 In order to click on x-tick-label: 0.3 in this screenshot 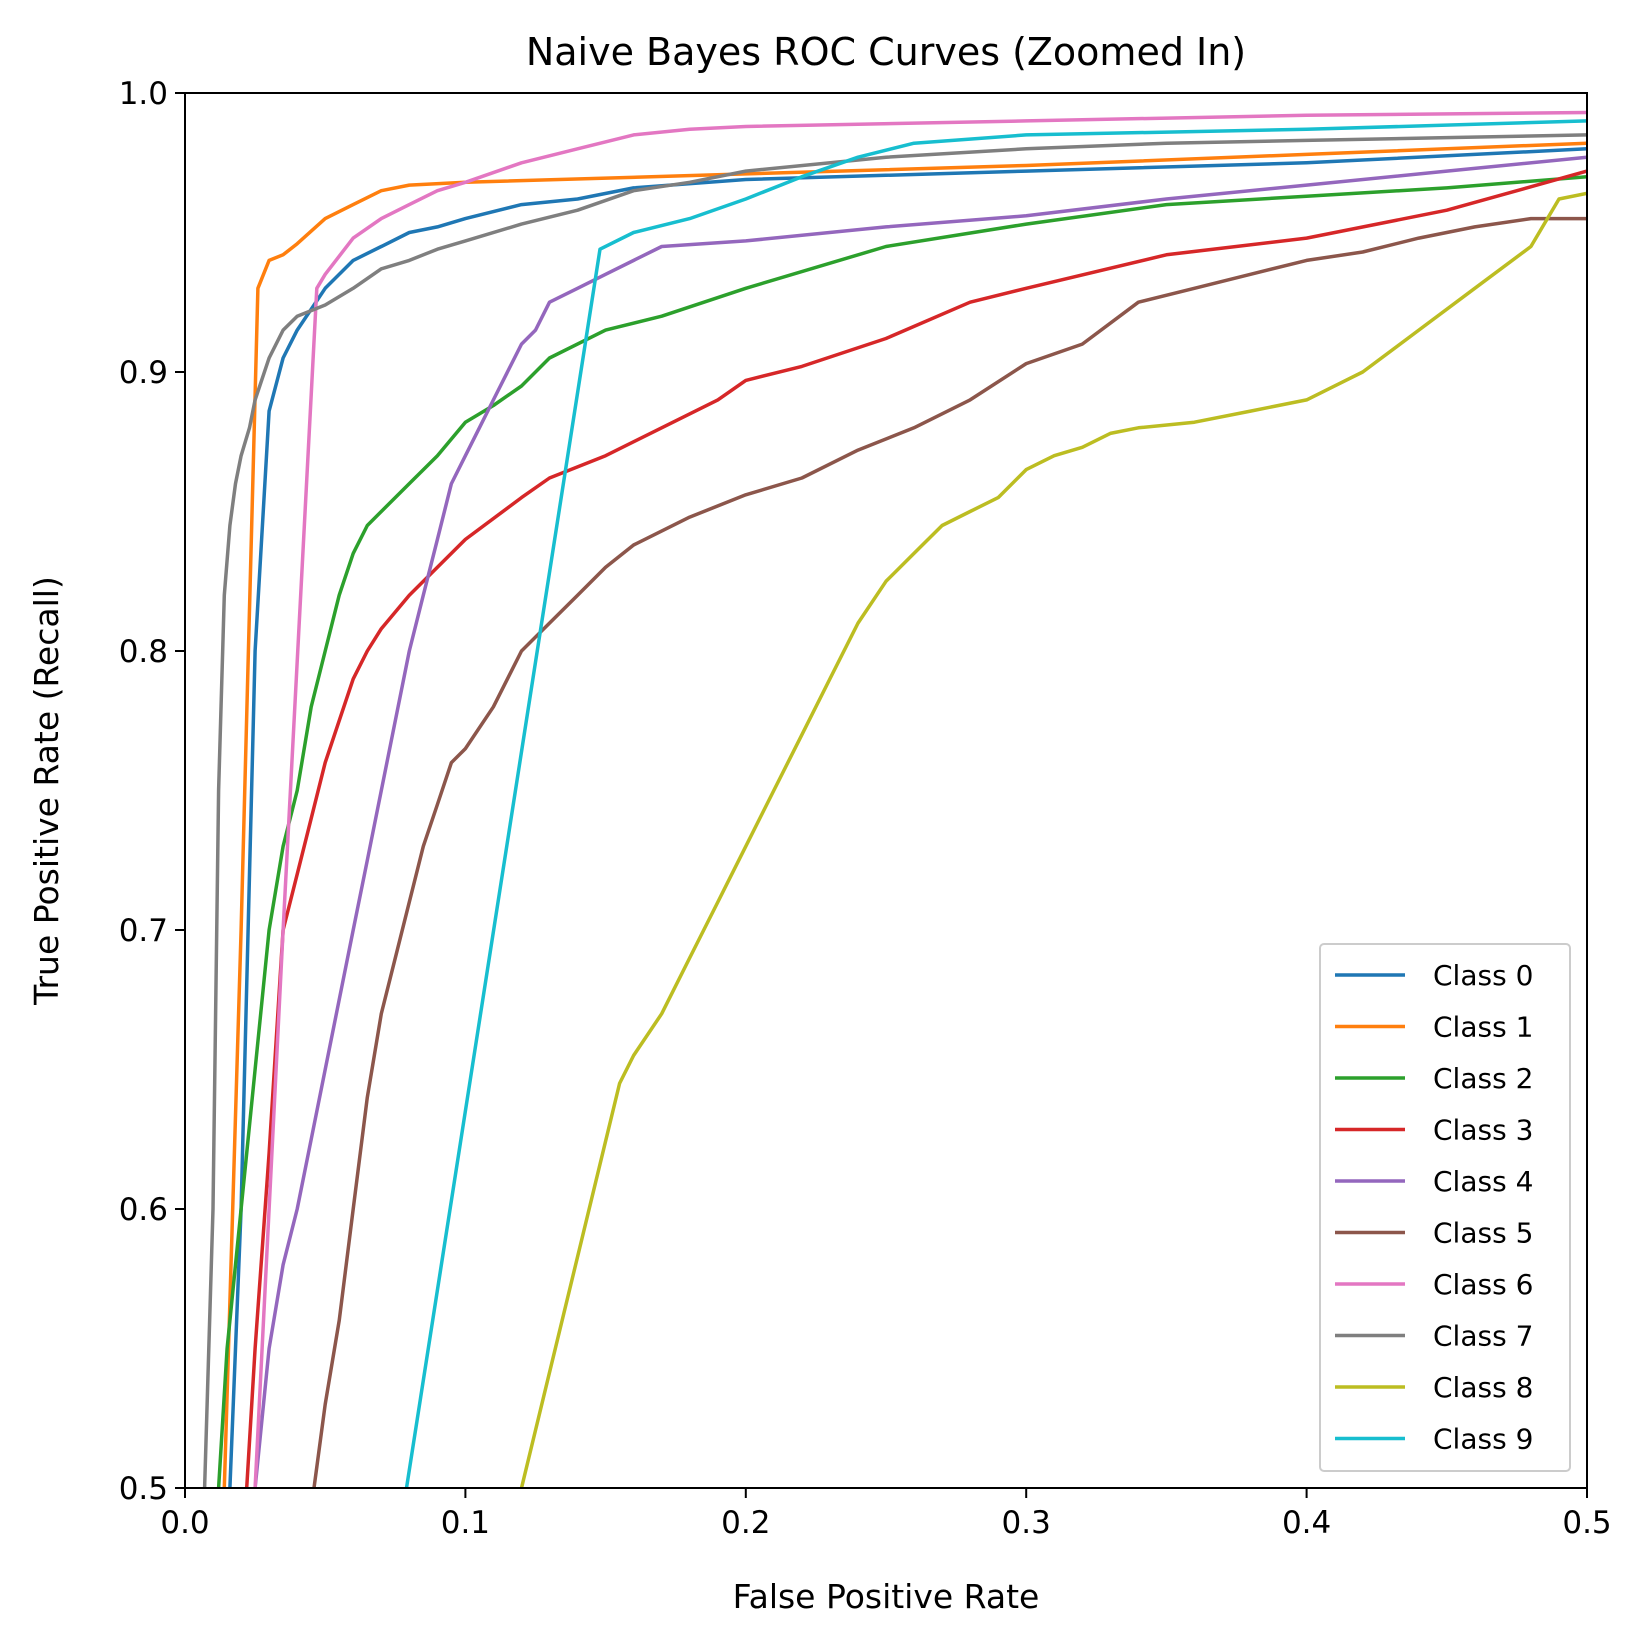, I will do `click(1026, 1523)`.